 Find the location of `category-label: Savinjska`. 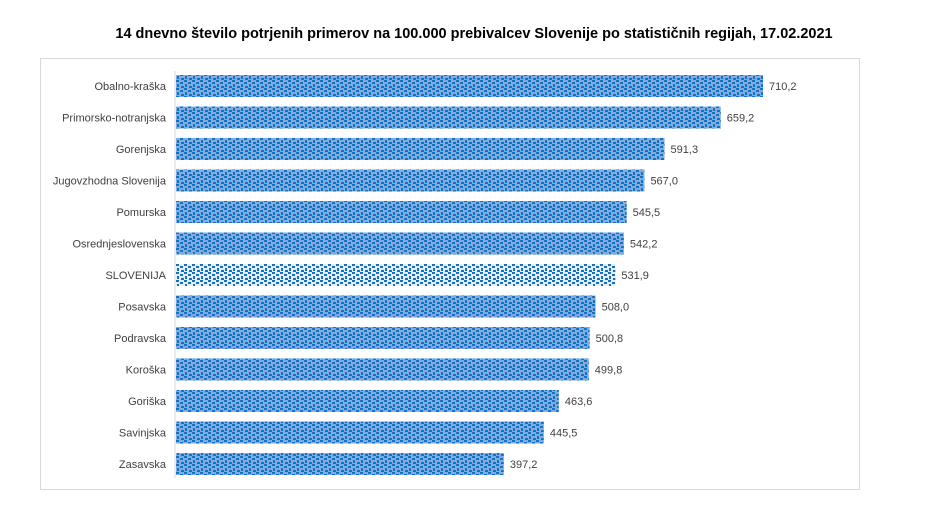

category-label: Savinjska is located at coordinates (143, 434).